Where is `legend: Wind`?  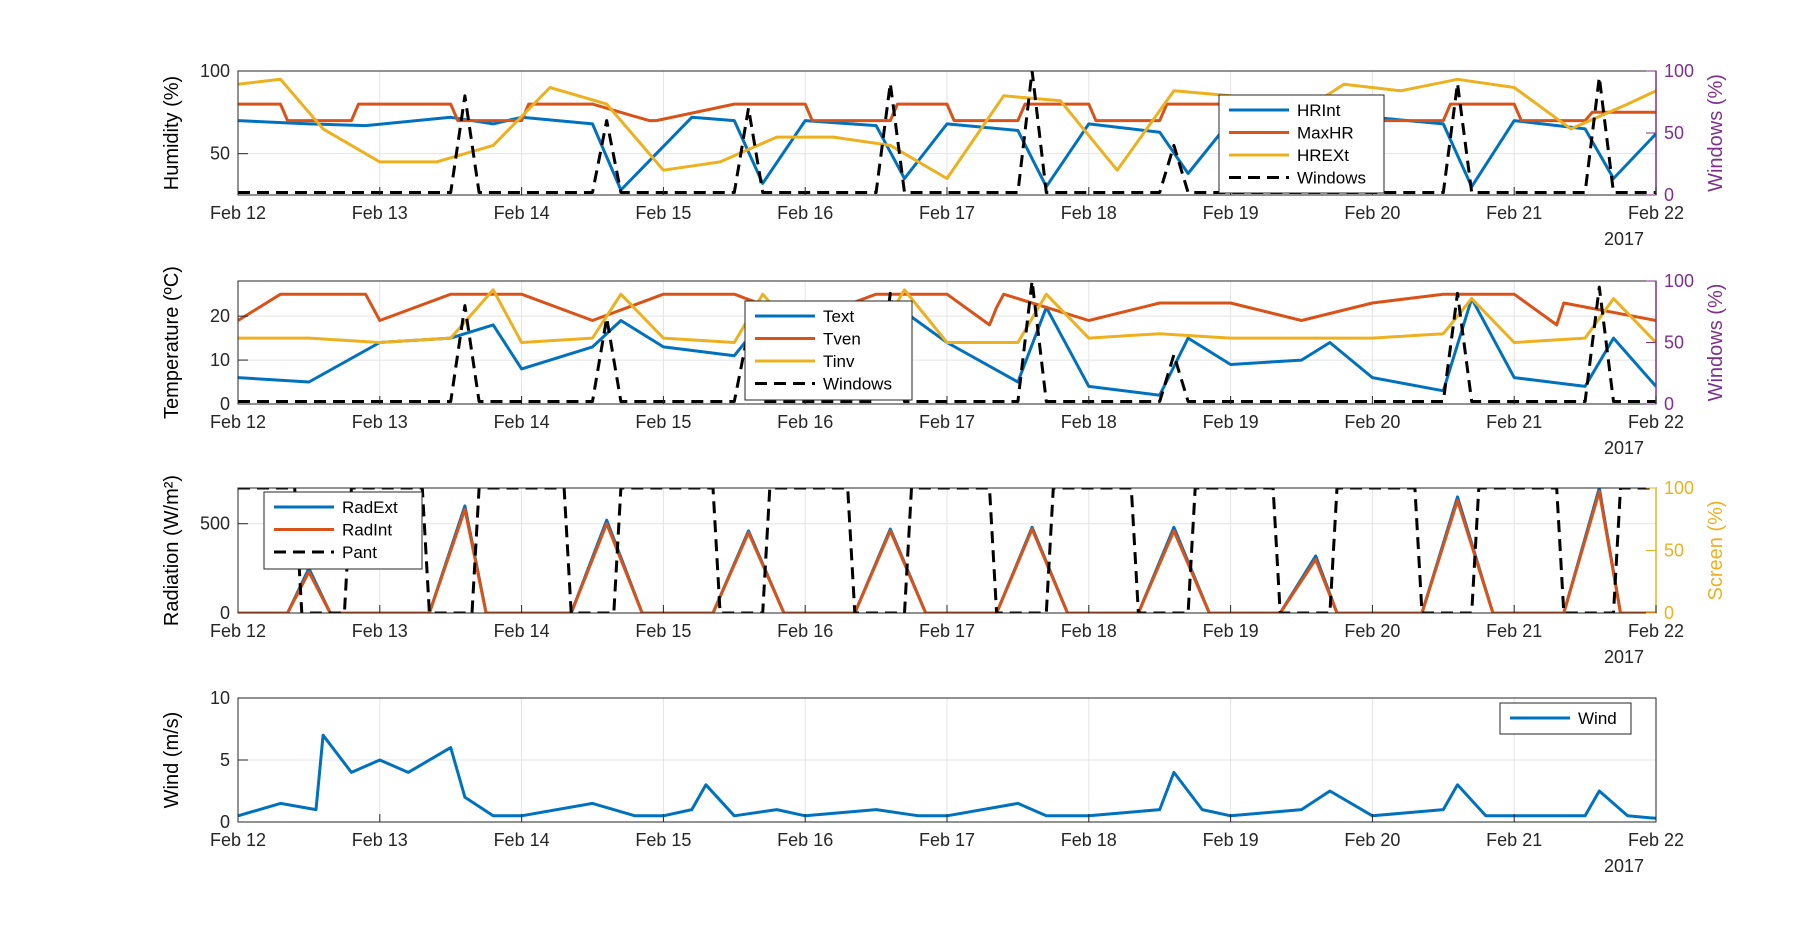 legend: Wind is located at coordinates (1565, 718).